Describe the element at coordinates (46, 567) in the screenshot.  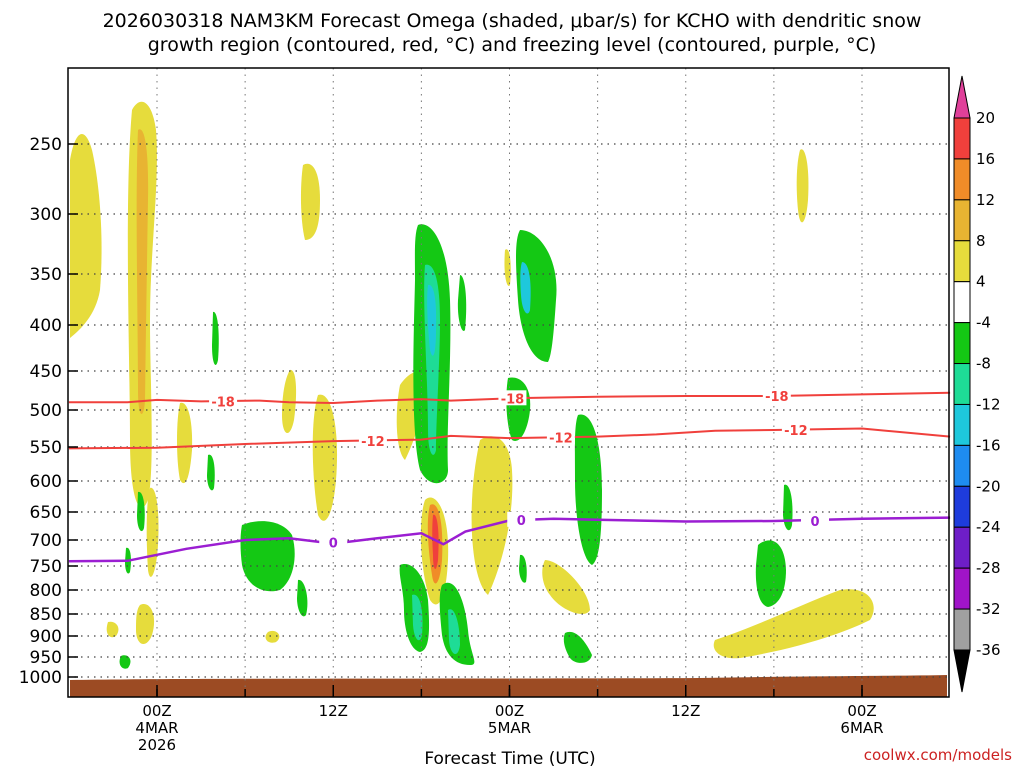
I see `y-tick-label-750: 750` at that location.